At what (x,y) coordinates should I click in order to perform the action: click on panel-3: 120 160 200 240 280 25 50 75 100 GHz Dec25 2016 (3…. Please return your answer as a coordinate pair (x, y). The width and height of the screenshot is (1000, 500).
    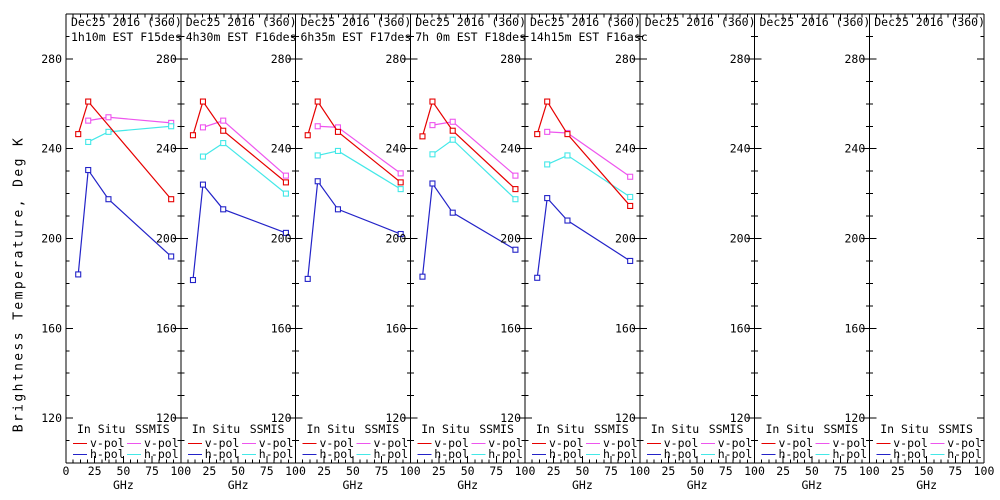
    Looking at the image, I should click on (346, 252).